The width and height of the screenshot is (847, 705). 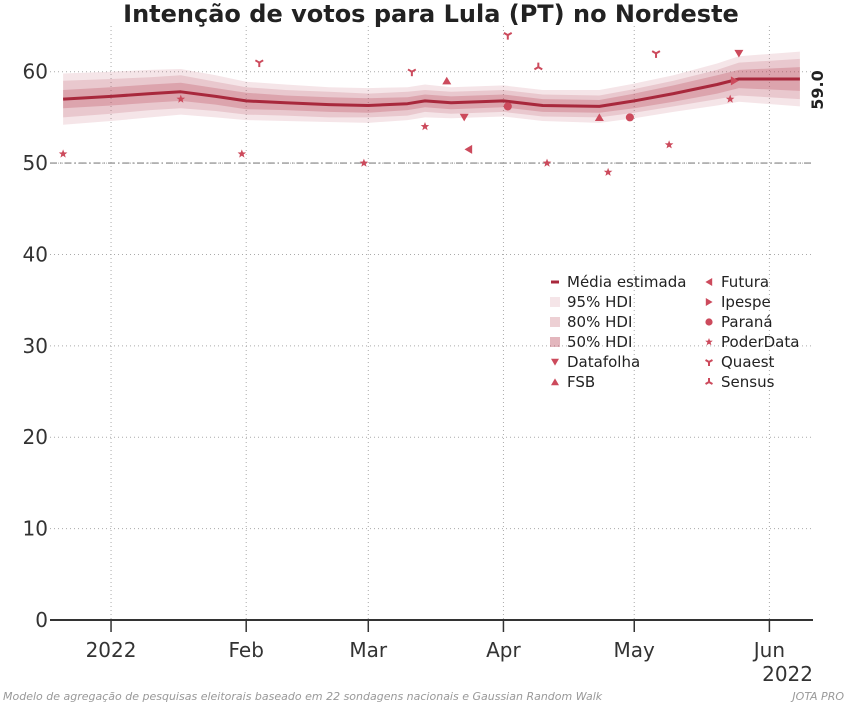 What do you see at coordinates (745, 282) in the screenshot?
I see `legend-label: Futura` at bounding box center [745, 282].